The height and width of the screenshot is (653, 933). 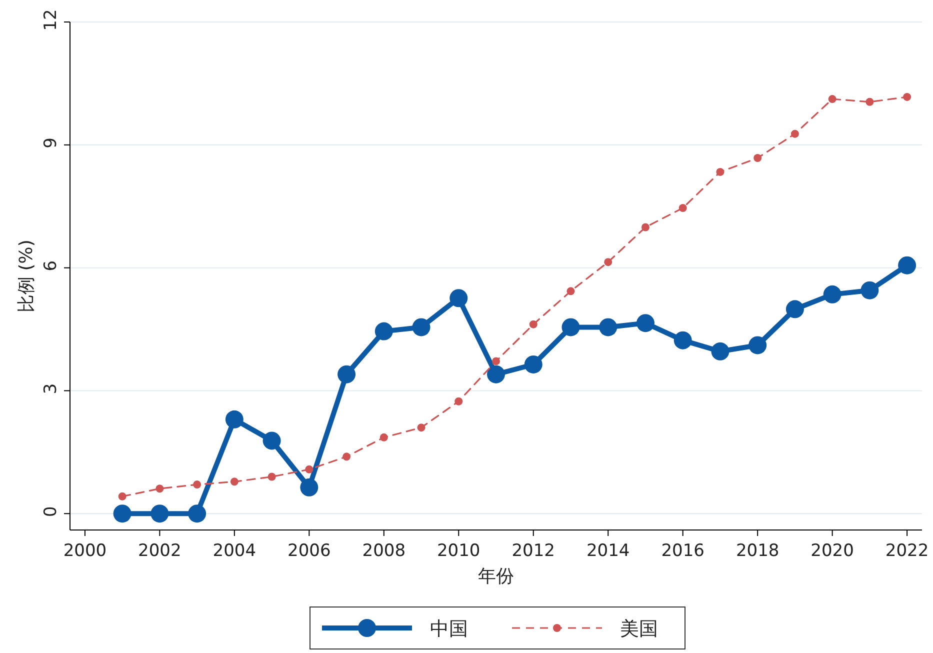 I want to click on x-tick-label: 2016, so click(x=682, y=551).